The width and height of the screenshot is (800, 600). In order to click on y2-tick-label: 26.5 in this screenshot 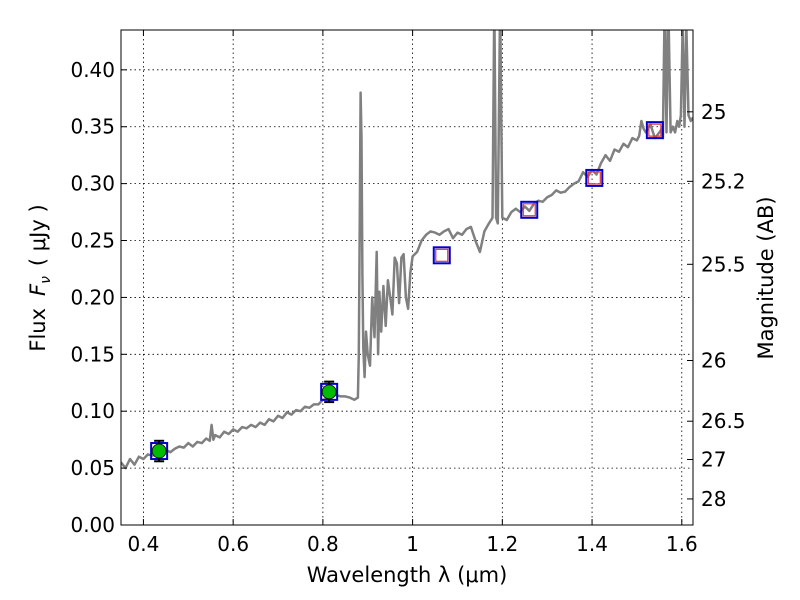, I will do `click(723, 421)`.